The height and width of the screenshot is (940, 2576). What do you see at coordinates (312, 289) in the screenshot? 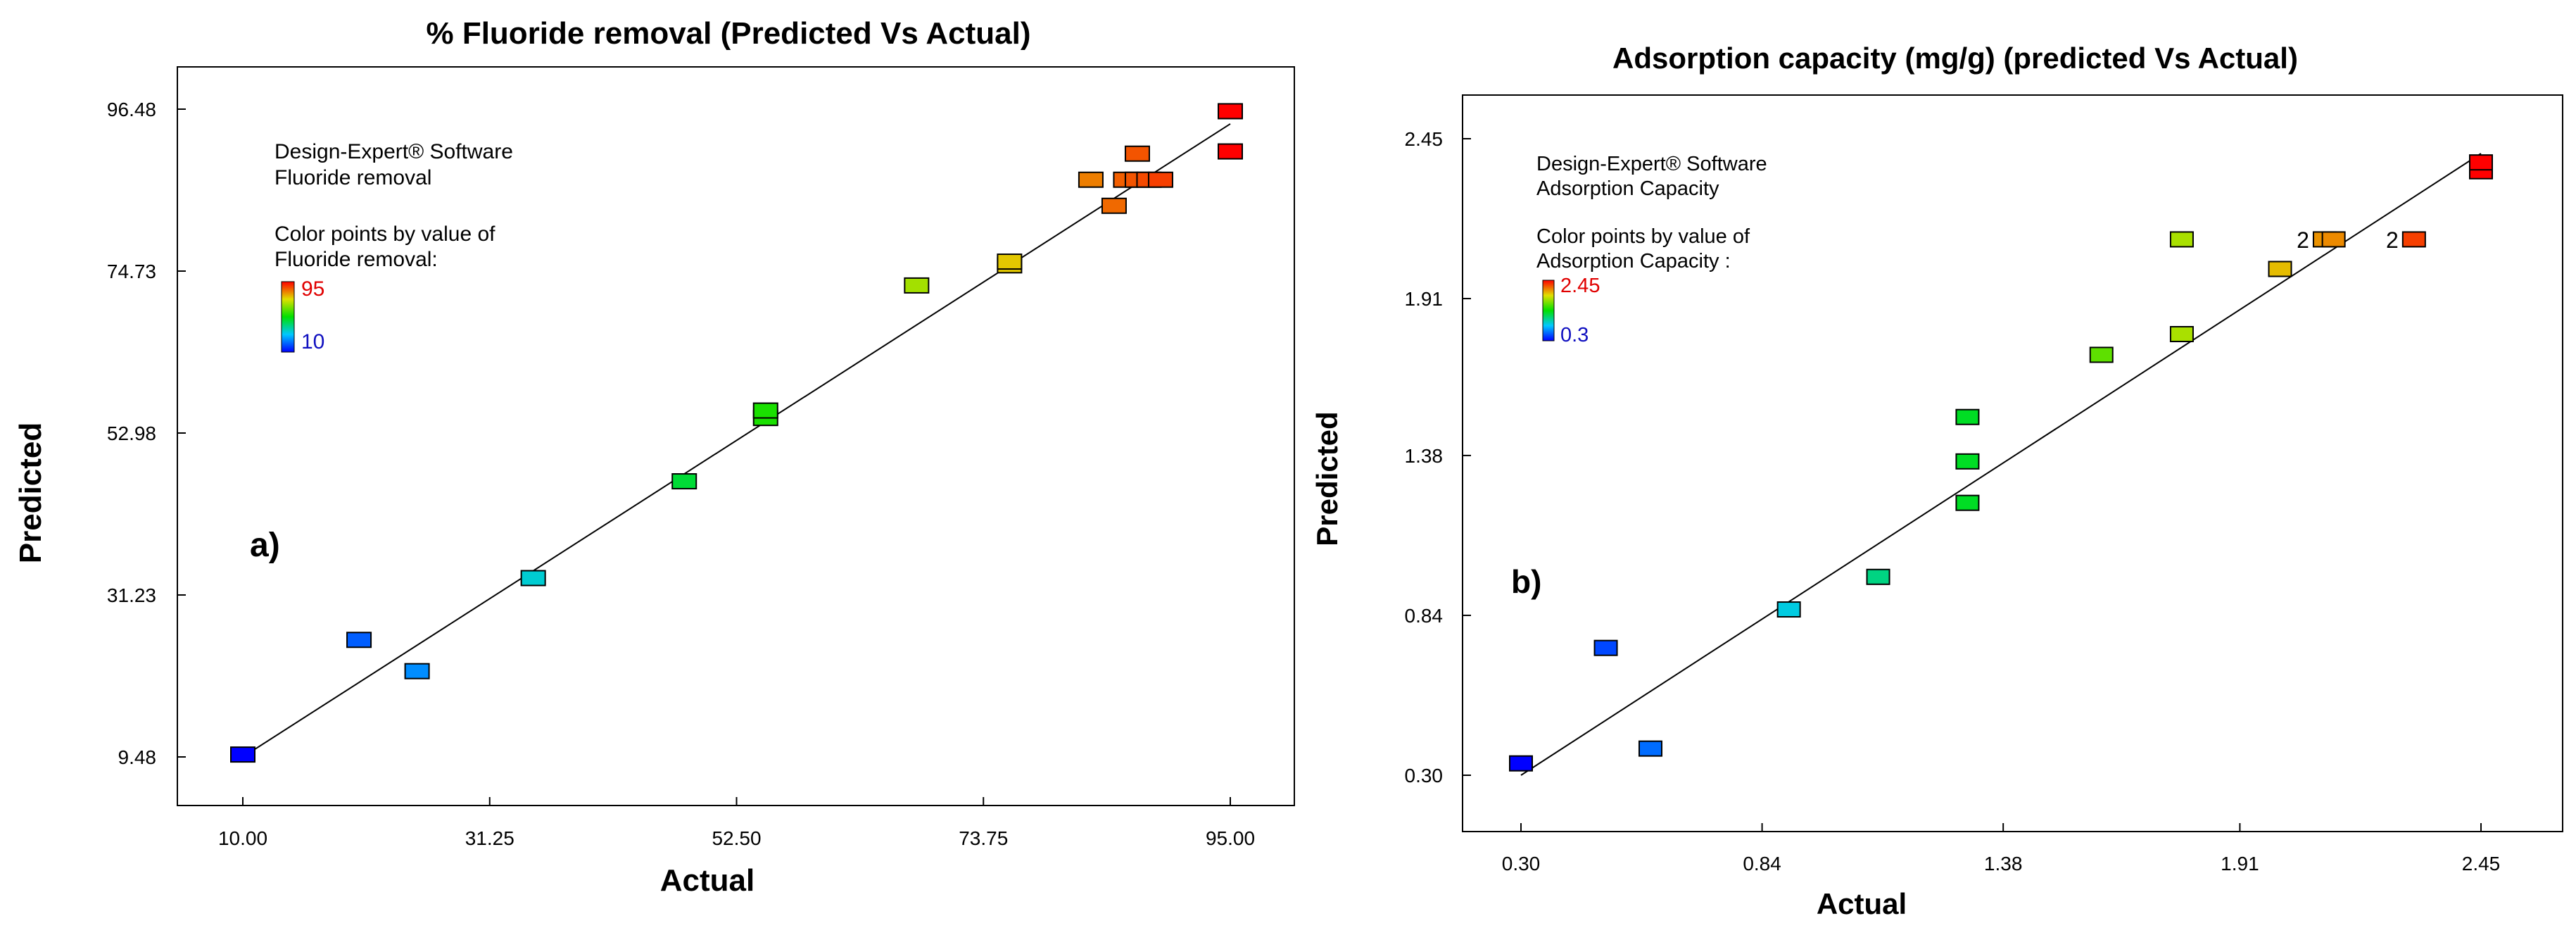
I see `chart-a-scale-max: 95` at bounding box center [312, 289].